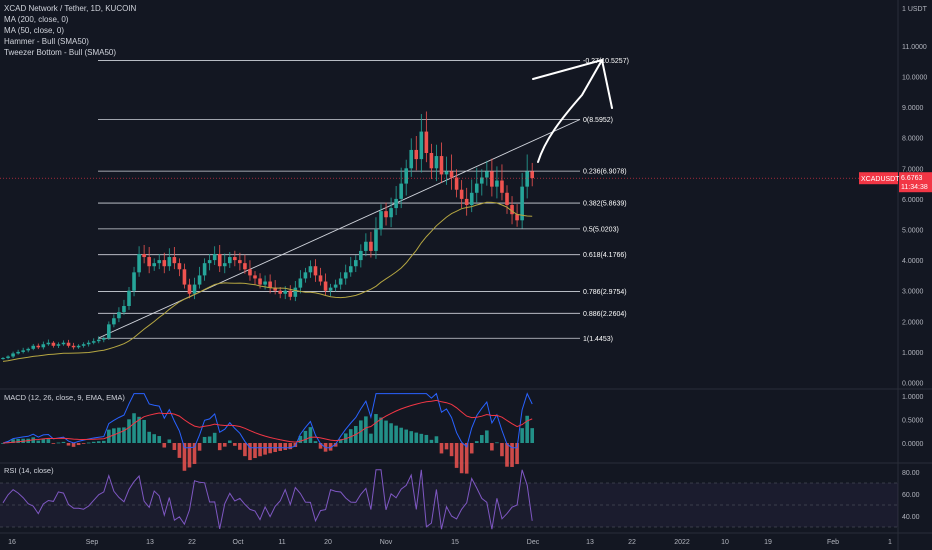 This screenshot has height=550, width=932. Describe the element at coordinates (29, 470) in the screenshot. I see `rsi-title: RSI (14, close)` at that location.